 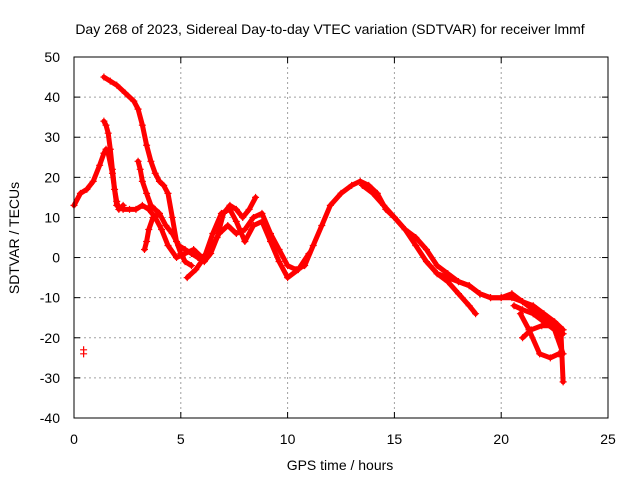 What do you see at coordinates (84, 354) in the screenshot?
I see `outlier-point` at bounding box center [84, 354].